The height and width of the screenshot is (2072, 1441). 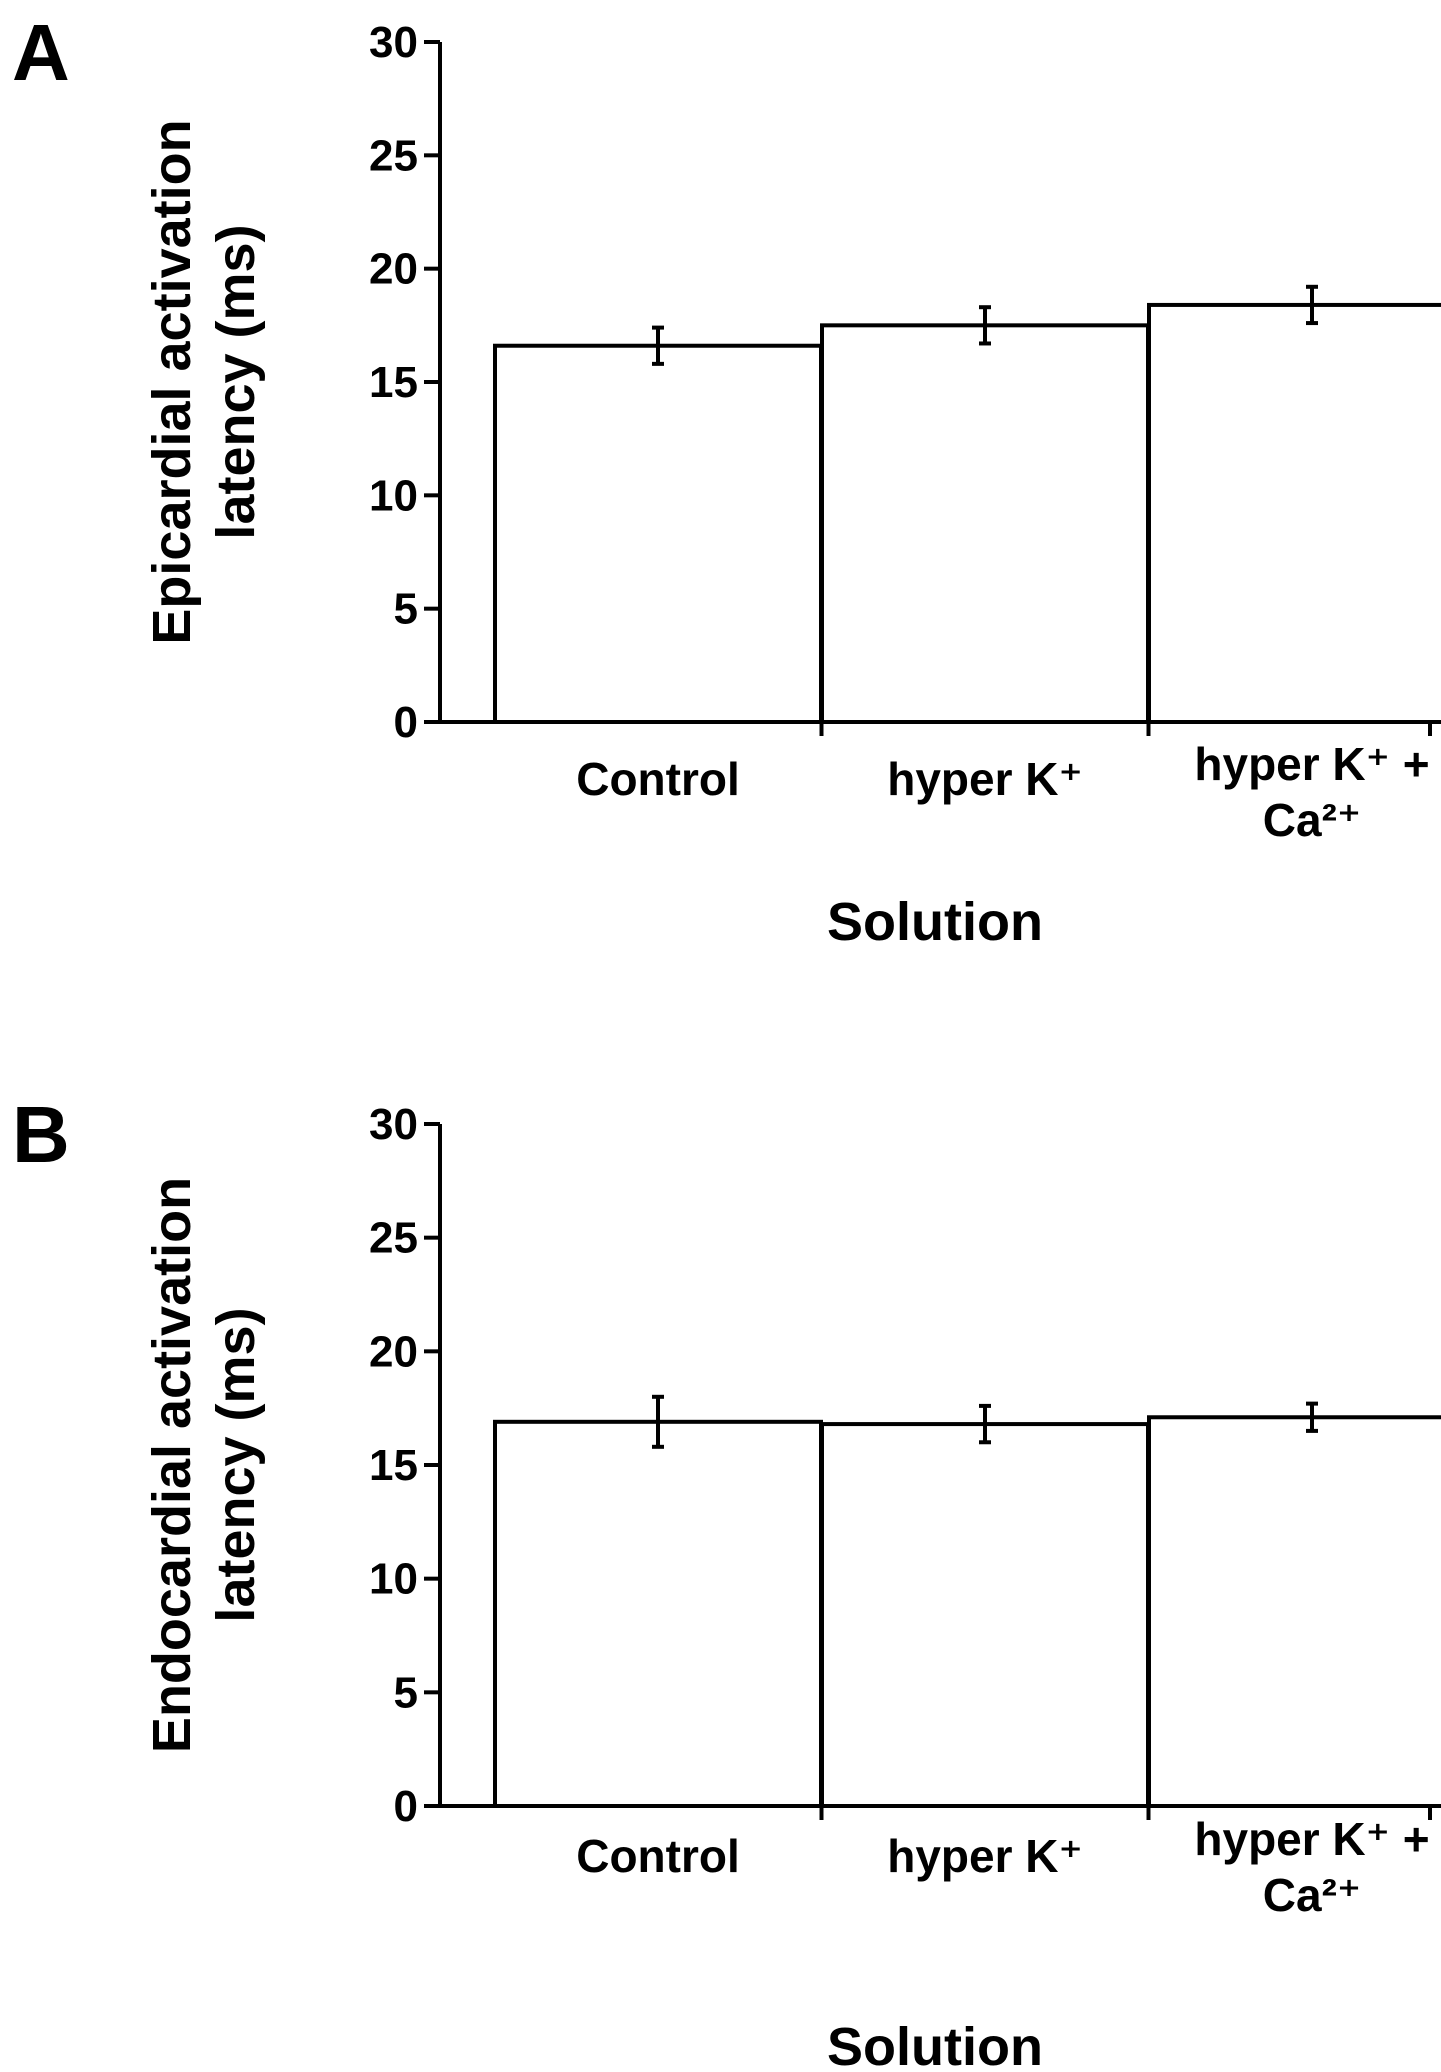 What do you see at coordinates (204, 381) in the screenshot?
I see `y-axis-title: Epicardial activationlatency (ms)` at bounding box center [204, 381].